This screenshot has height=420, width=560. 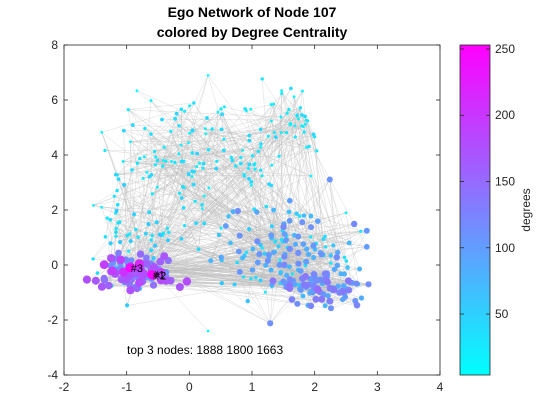 I want to click on x-tick-label: 1, so click(x=252, y=387).